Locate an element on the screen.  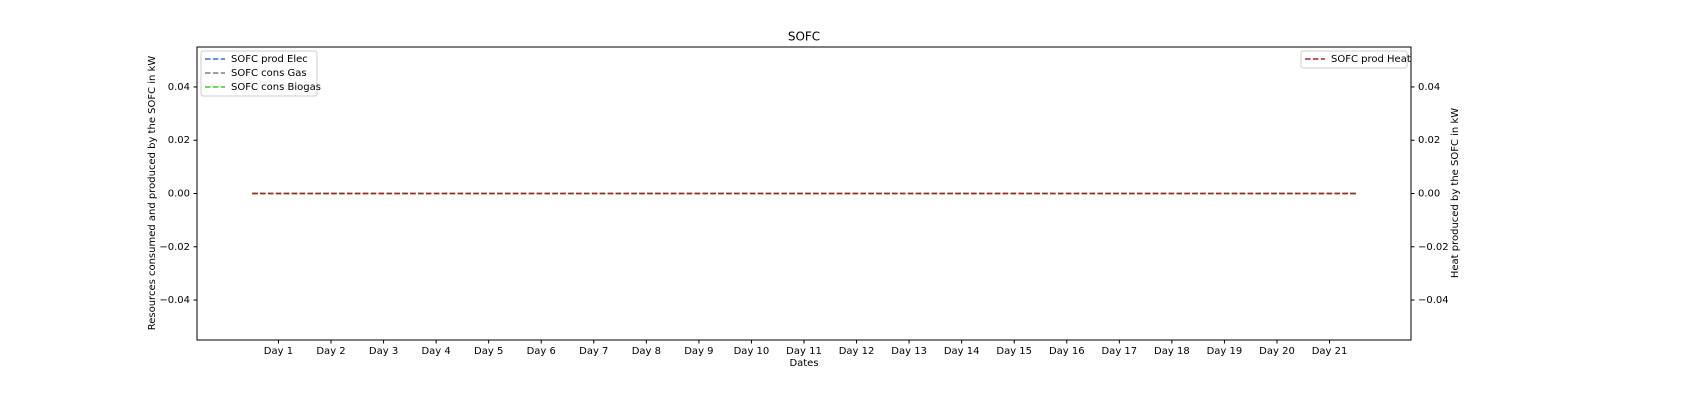
x-tick-label: Day 14 is located at coordinates (962, 351).